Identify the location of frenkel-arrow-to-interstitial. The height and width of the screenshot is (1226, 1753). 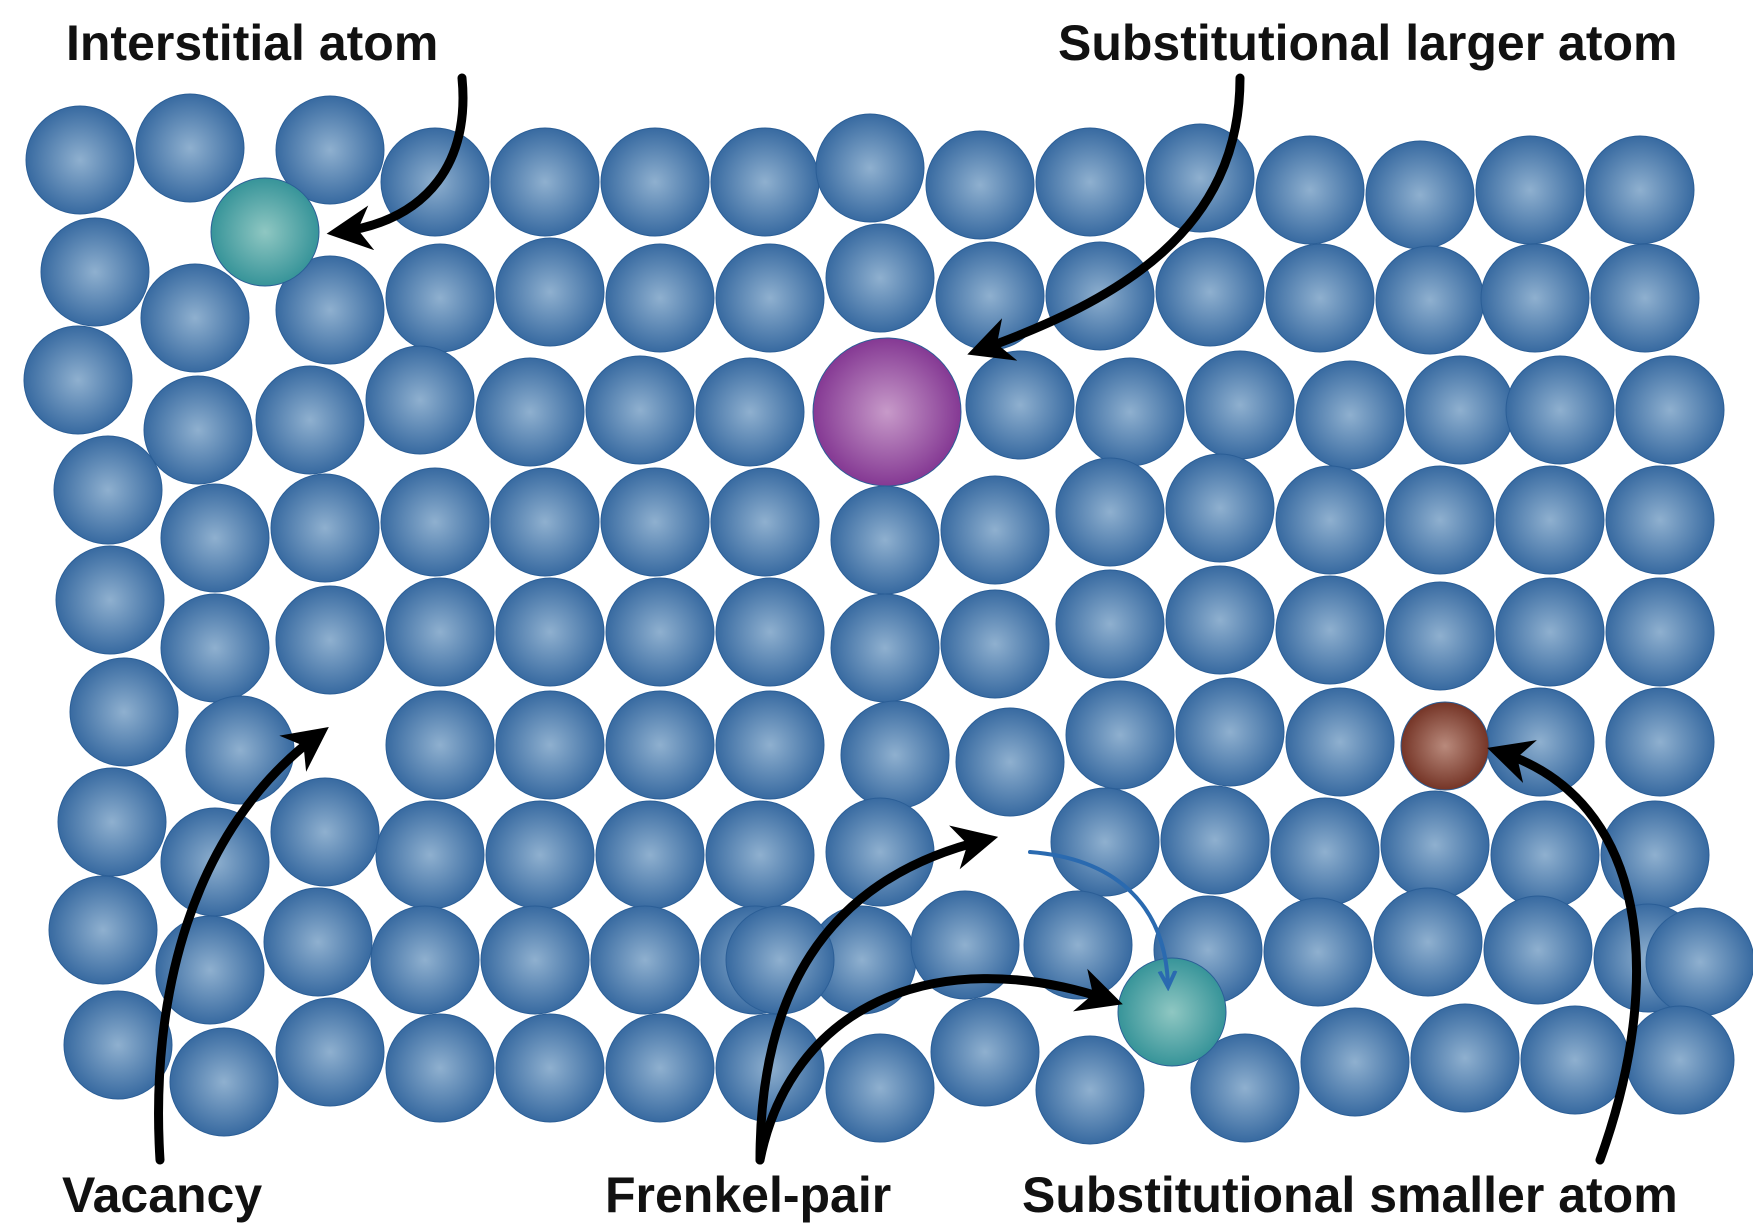
(939, 1066).